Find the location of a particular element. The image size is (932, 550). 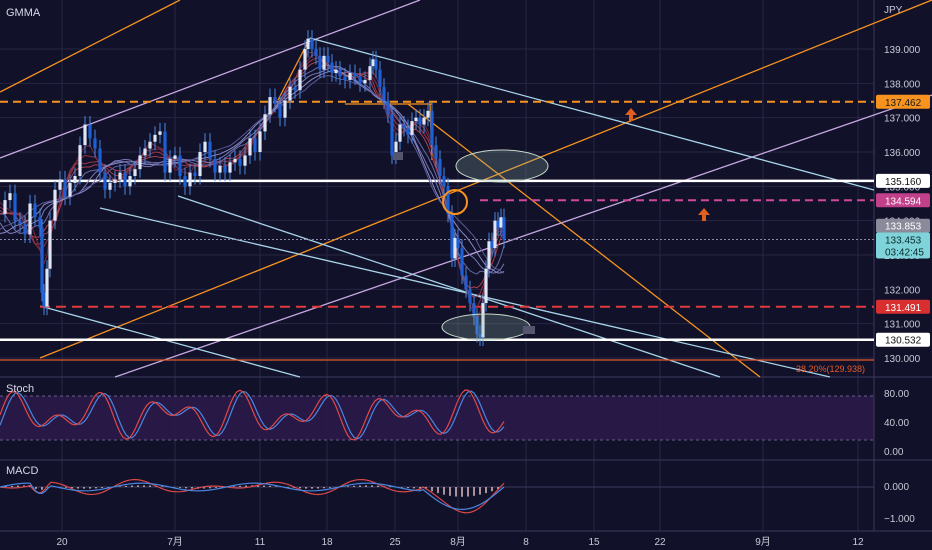

stoch-lines is located at coordinates (437, 415).